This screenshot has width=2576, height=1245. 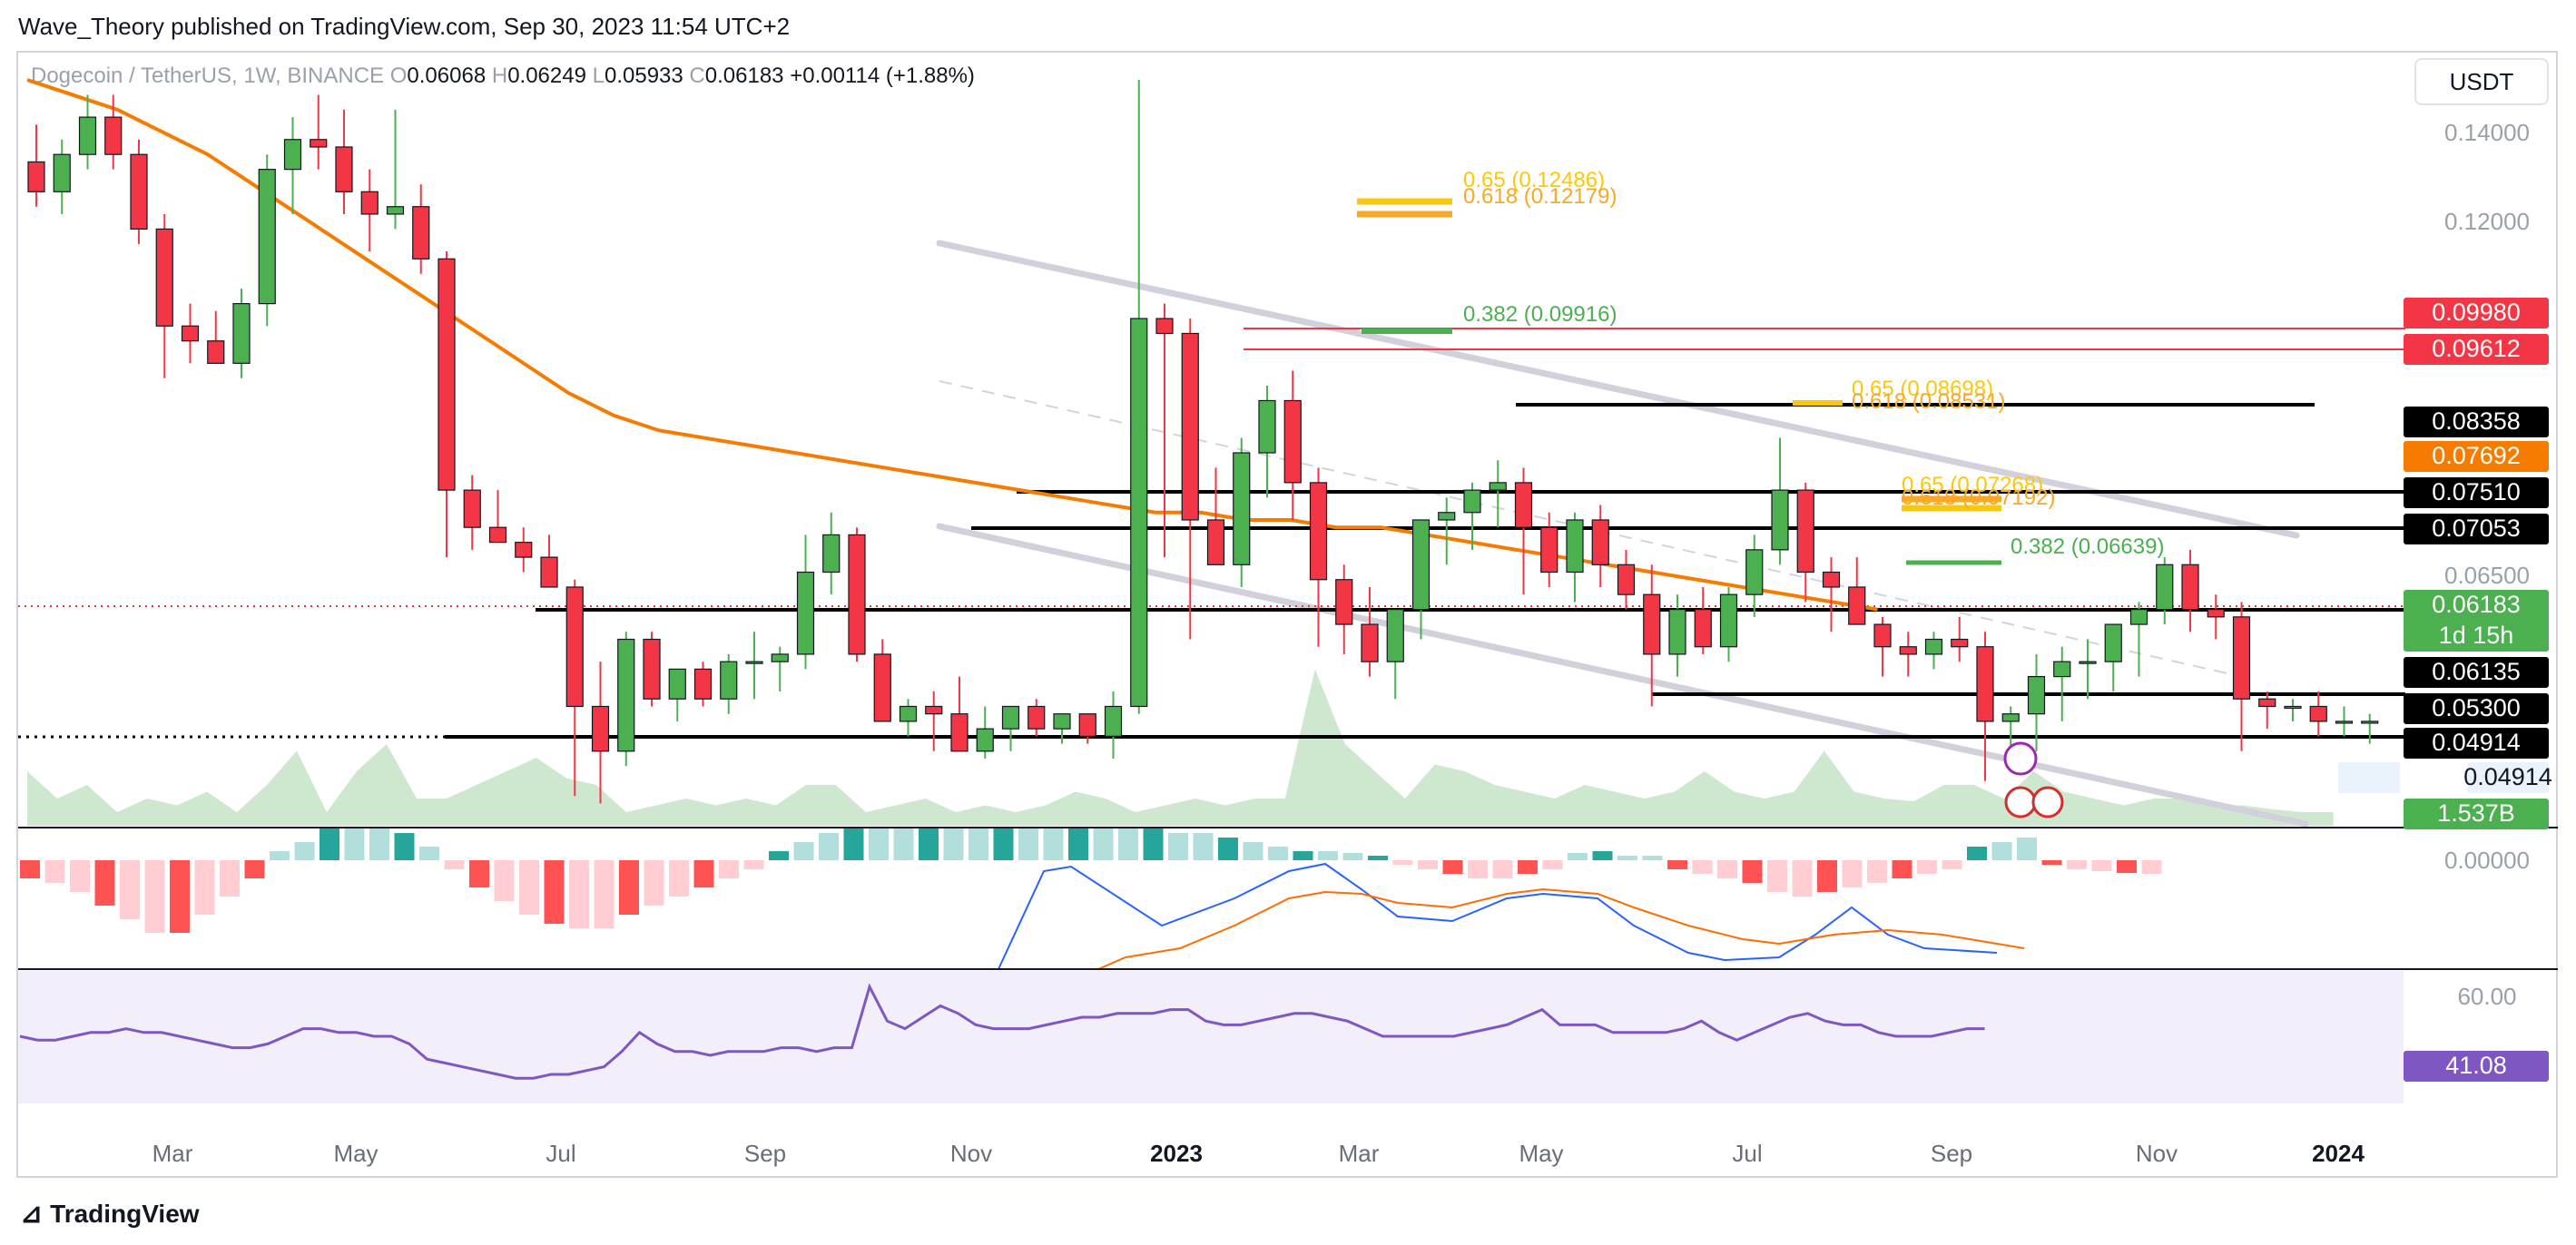 I want to click on y-tick-label: 0.14000, so click(x=2487, y=132).